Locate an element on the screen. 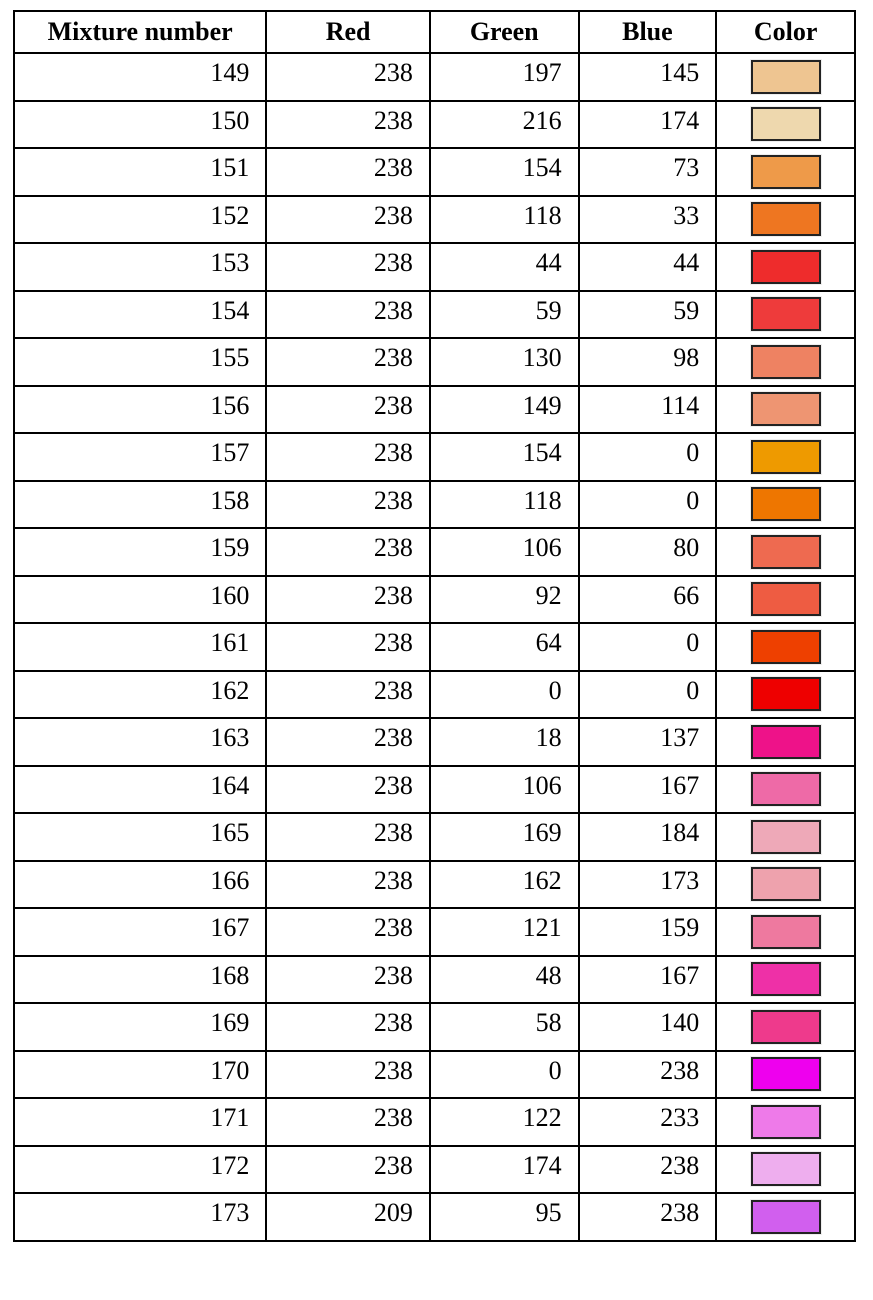 The width and height of the screenshot is (873, 1300). table-row: 154 238 59 59 is located at coordinates (434, 314).